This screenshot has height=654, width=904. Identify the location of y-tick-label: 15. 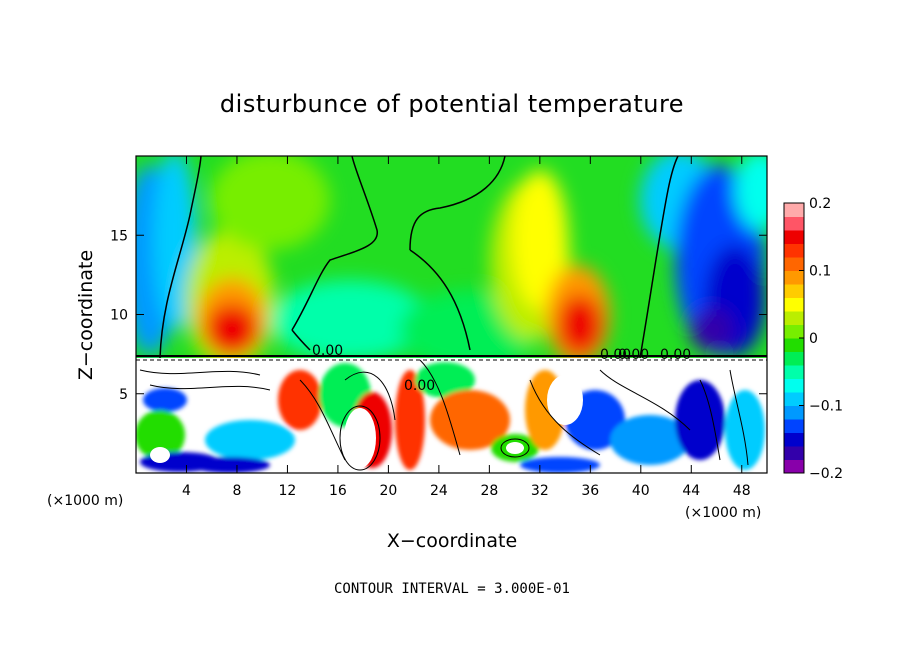
(119, 236).